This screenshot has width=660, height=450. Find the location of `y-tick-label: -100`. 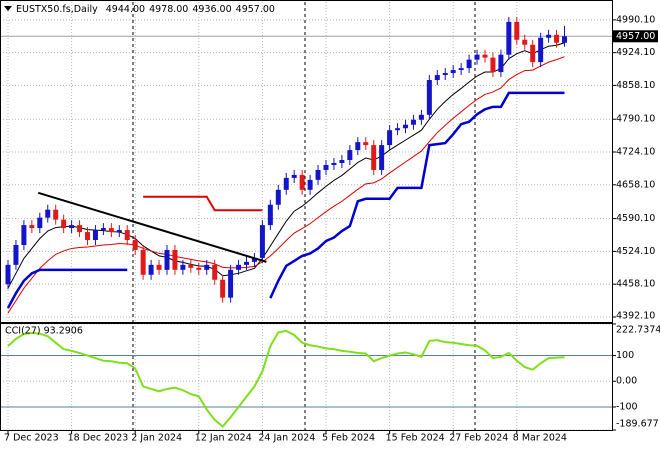

y-tick-label: -100 is located at coordinates (627, 406).